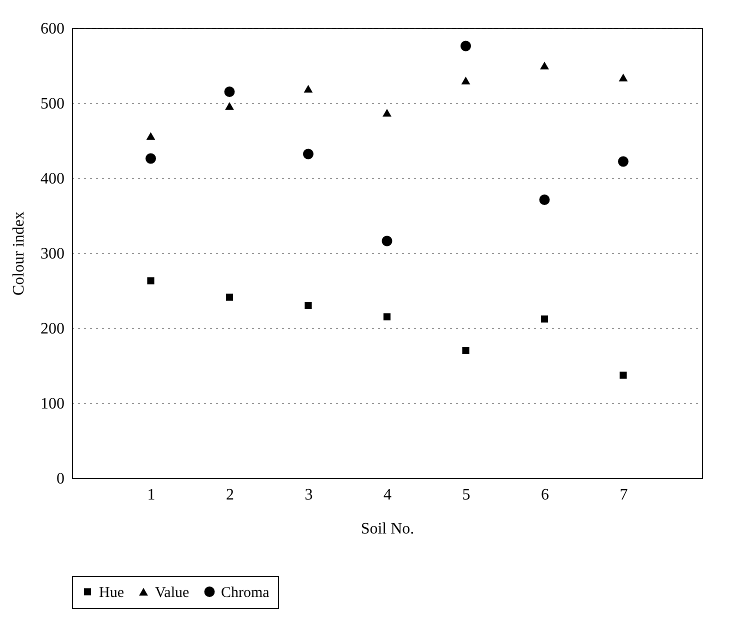  I want to click on legend-label: Hue, so click(111, 592).